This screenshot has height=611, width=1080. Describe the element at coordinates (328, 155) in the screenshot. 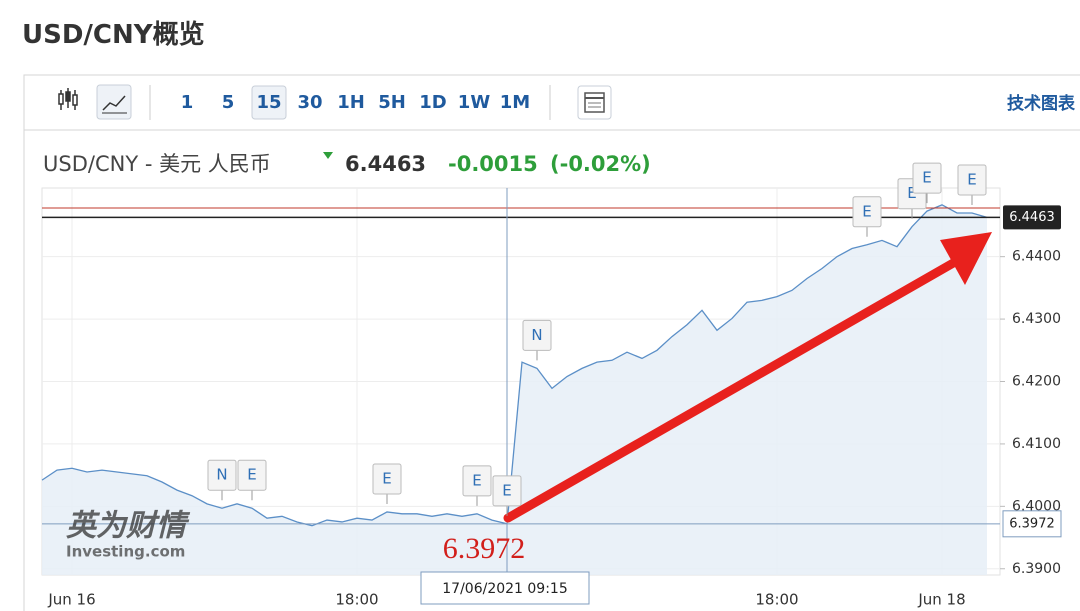

I see `down-arrow` at that location.